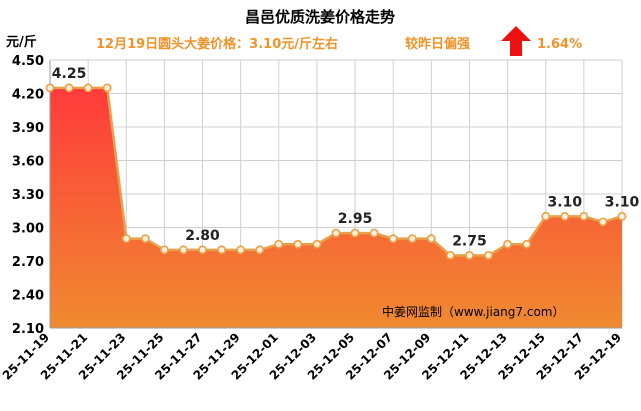  I want to click on y-tick-label: 3.00, so click(28, 229).